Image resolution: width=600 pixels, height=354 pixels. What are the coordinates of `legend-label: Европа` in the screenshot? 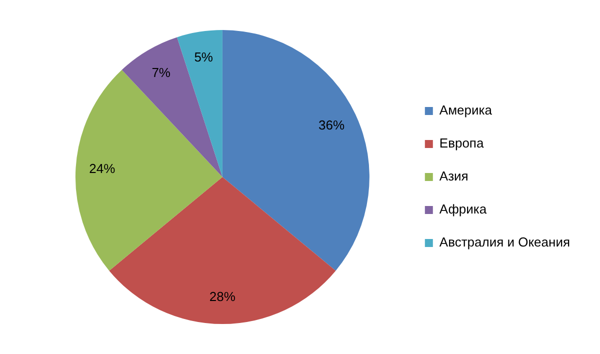 It's located at (461, 143).